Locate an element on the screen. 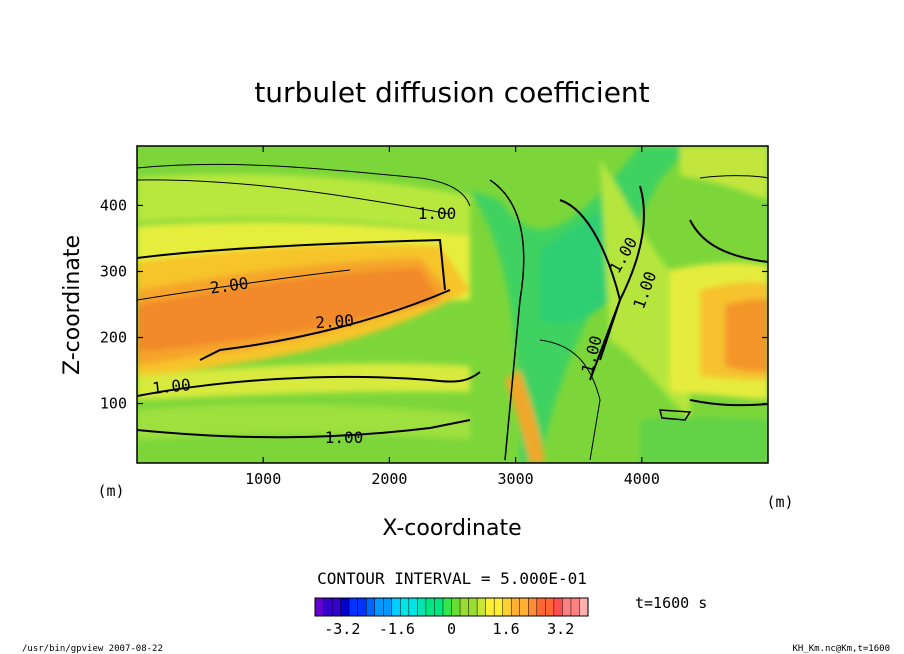 Image resolution: width=904 pixels, height=654 pixels. footer-right: KH_Km.nc@Km,t=1600 is located at coordinates (841, 649).